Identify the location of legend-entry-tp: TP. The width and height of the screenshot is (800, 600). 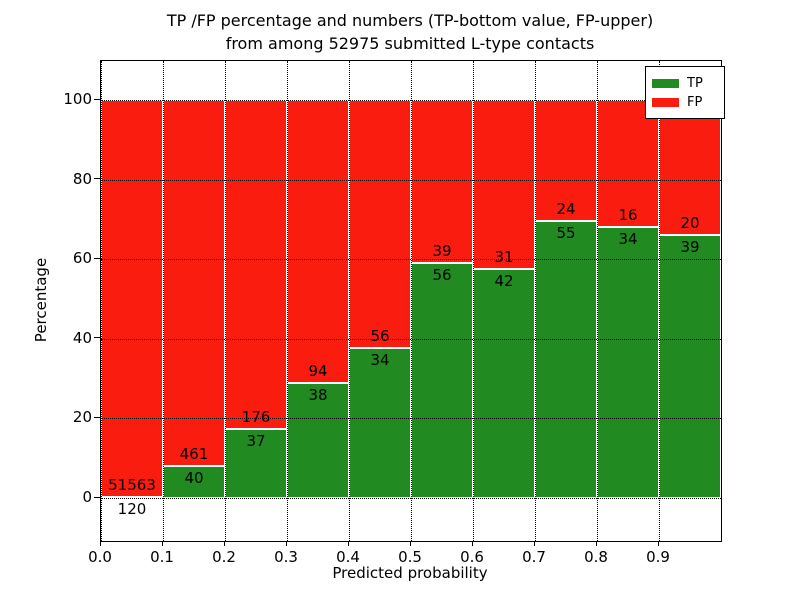
(685, 83).